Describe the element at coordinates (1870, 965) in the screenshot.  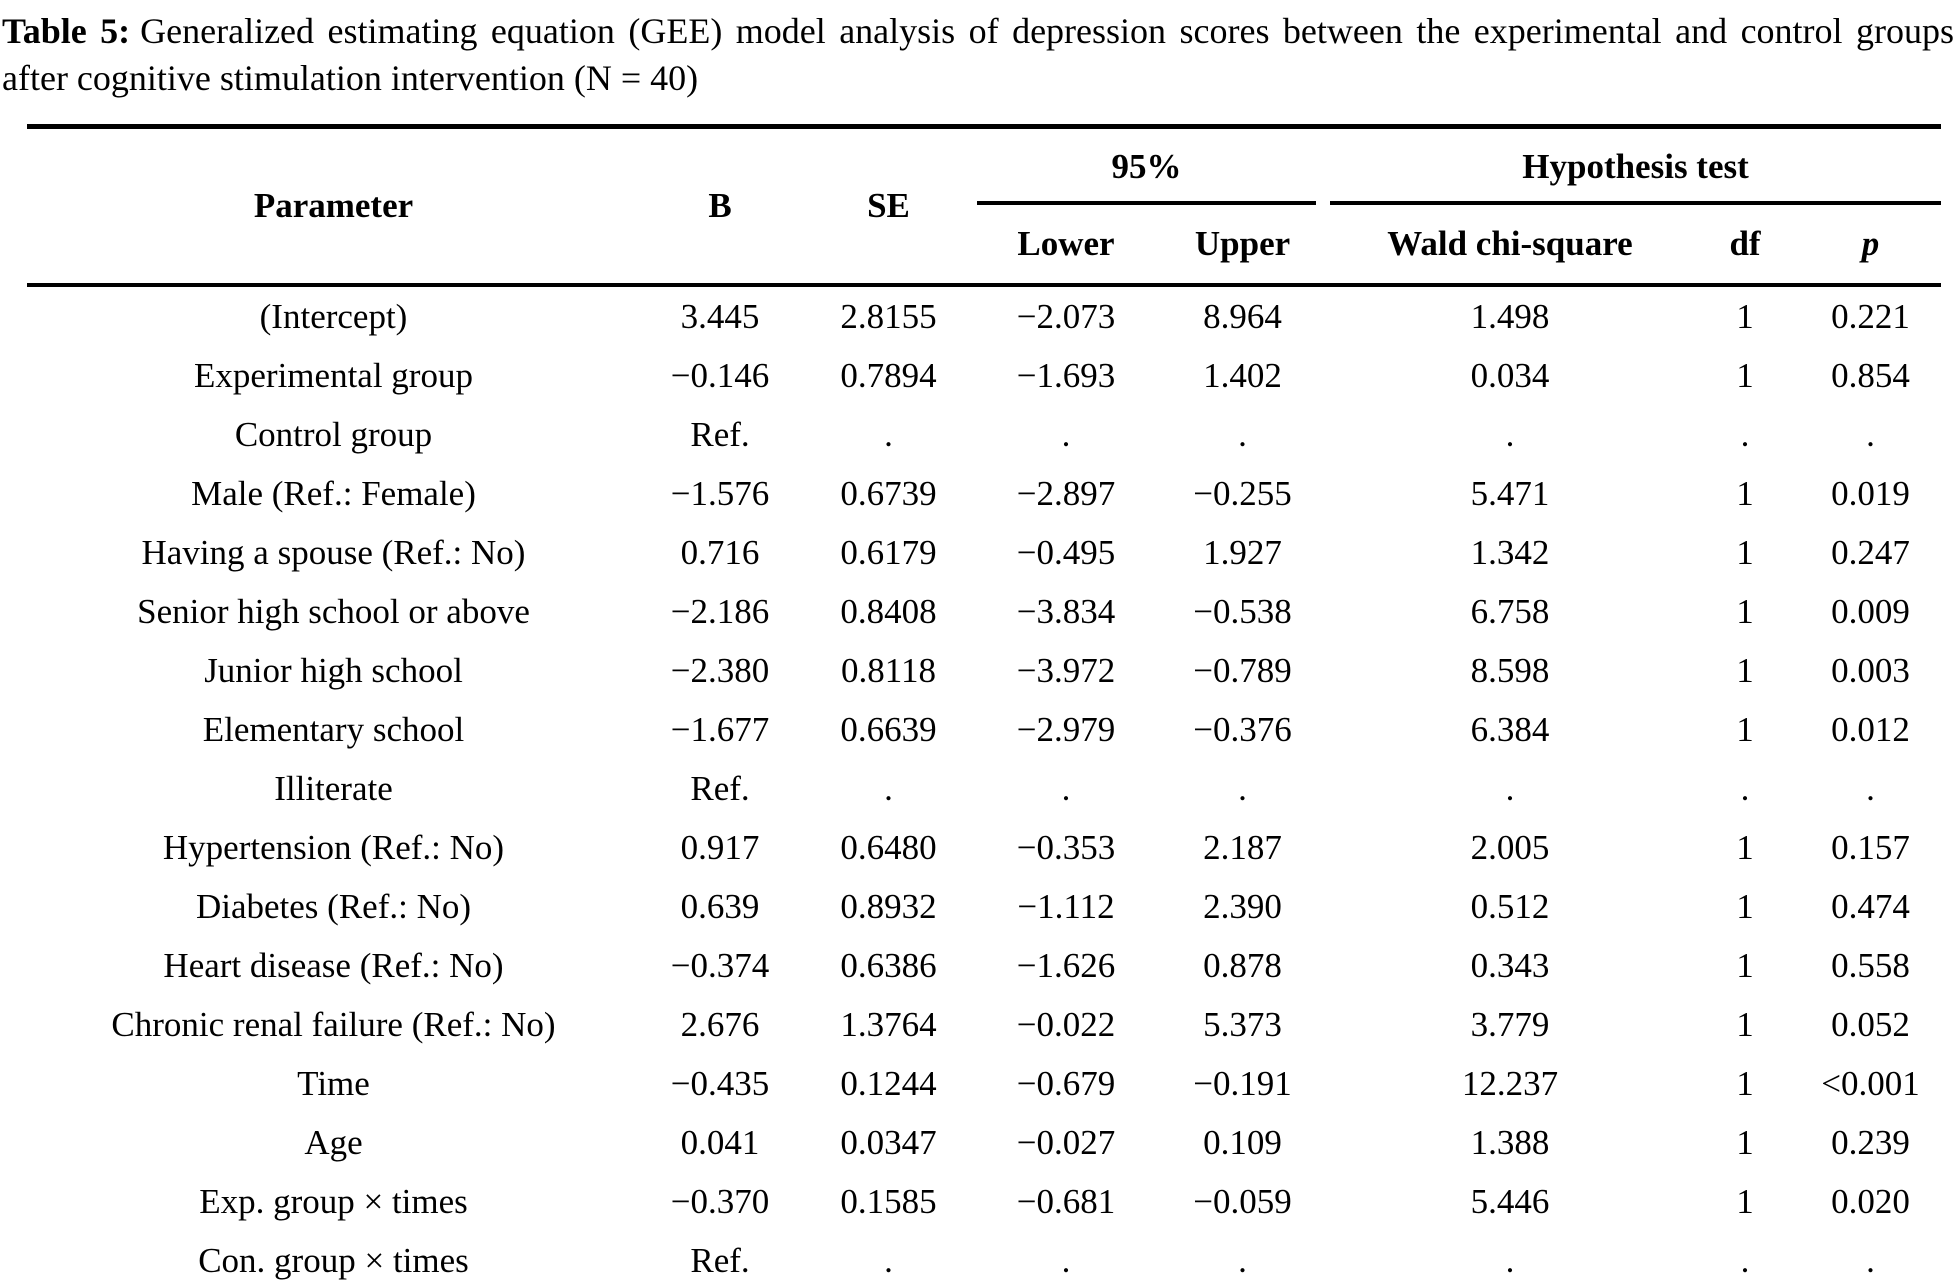
I see `value-cell: 0.558` at that location.